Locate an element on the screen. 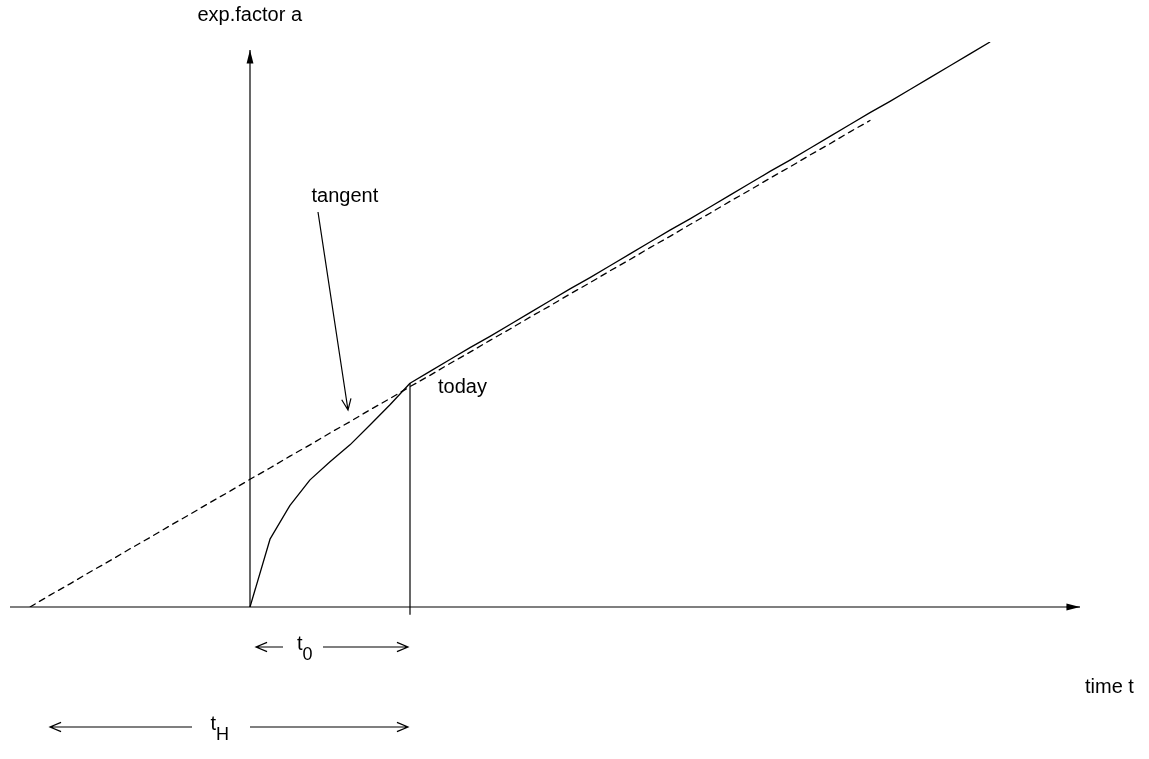 The height and width of the screenshot is (759, 1149). annotation: today is located at coordinates (462, 386).